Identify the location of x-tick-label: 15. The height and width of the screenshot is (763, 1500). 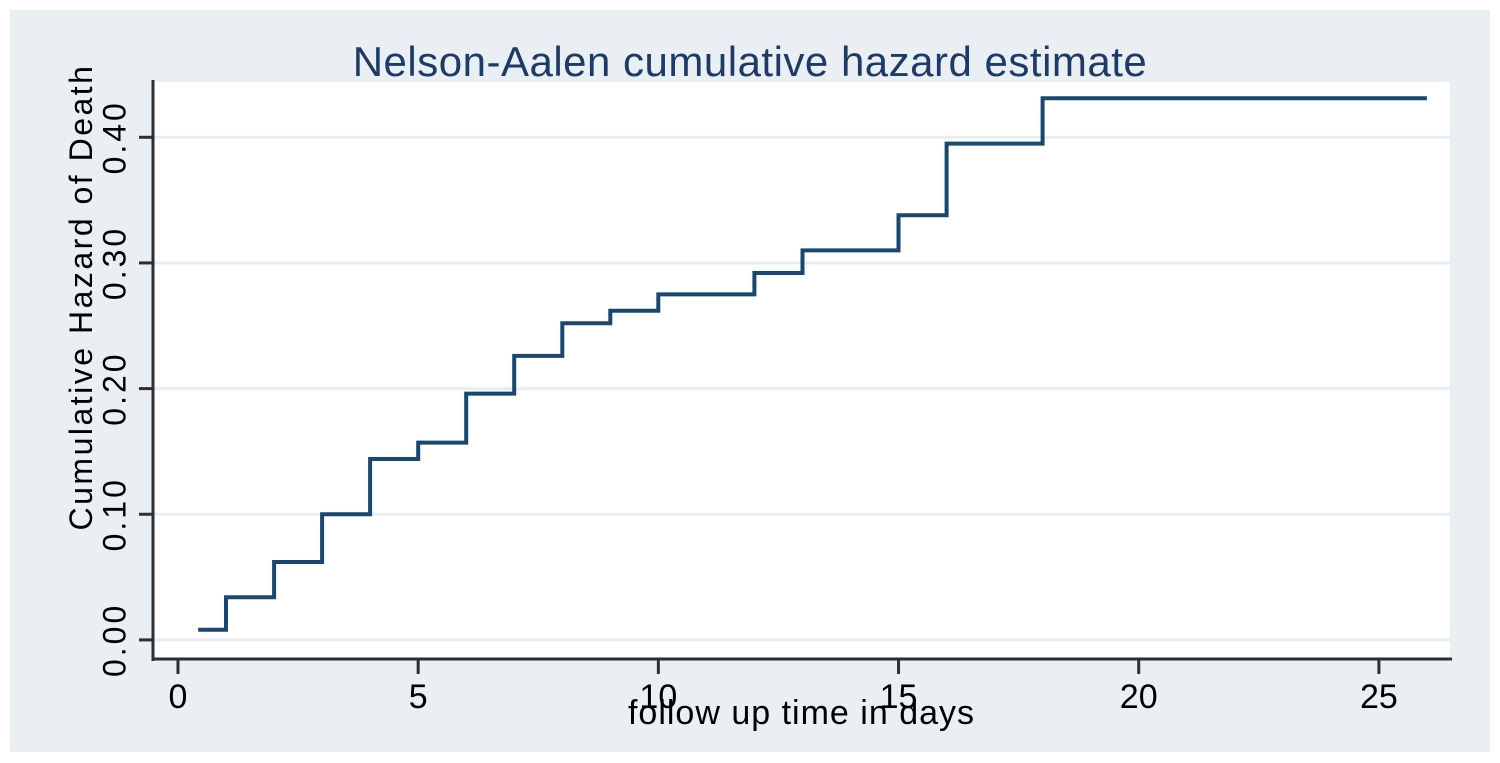
(899, 697).